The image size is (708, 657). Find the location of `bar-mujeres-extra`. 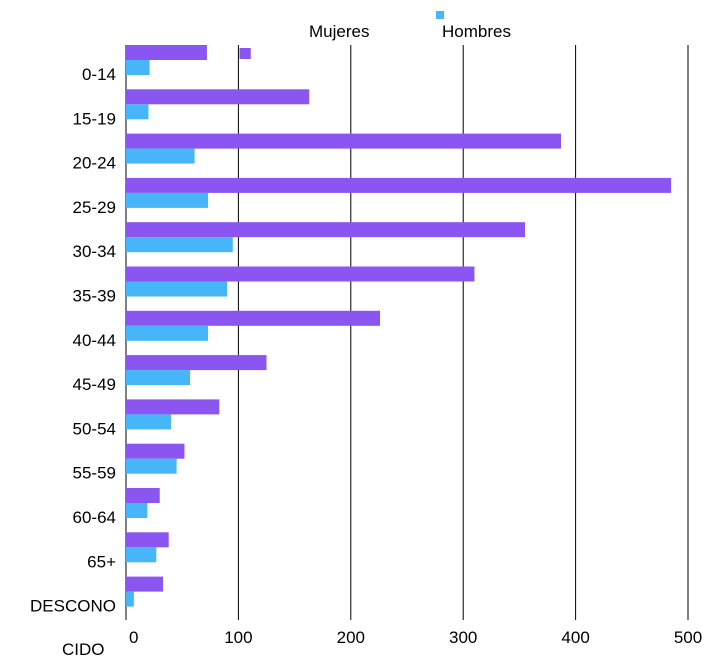

bar-mujeres-extra is located at coordinates (245, 53).